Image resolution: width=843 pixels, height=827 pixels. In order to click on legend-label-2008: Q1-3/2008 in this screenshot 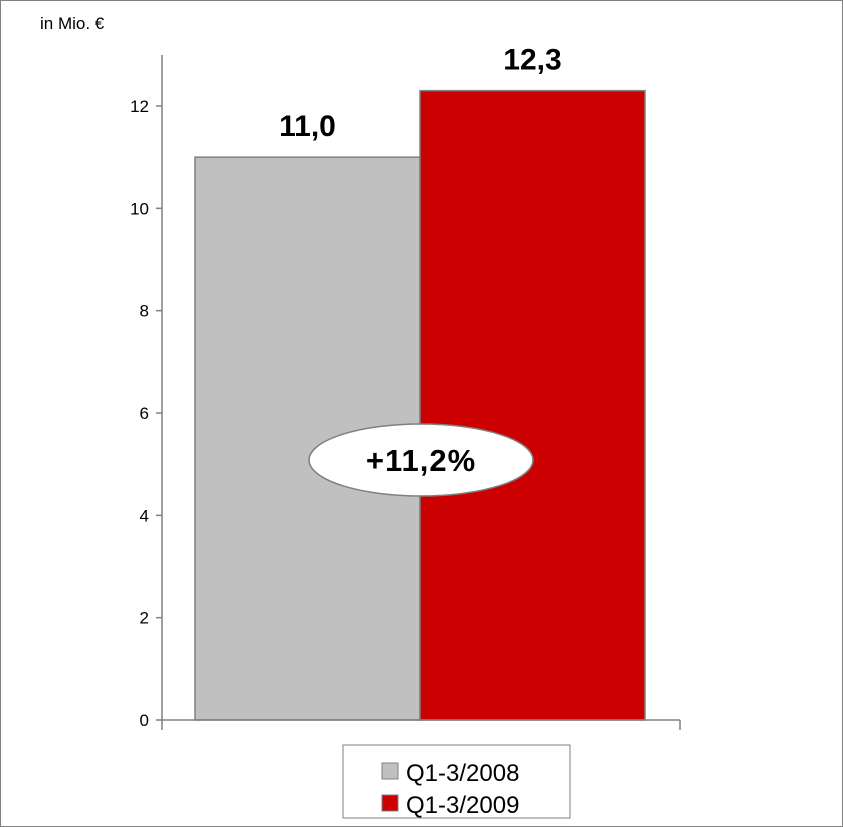, I will do `click(462, 773)`.